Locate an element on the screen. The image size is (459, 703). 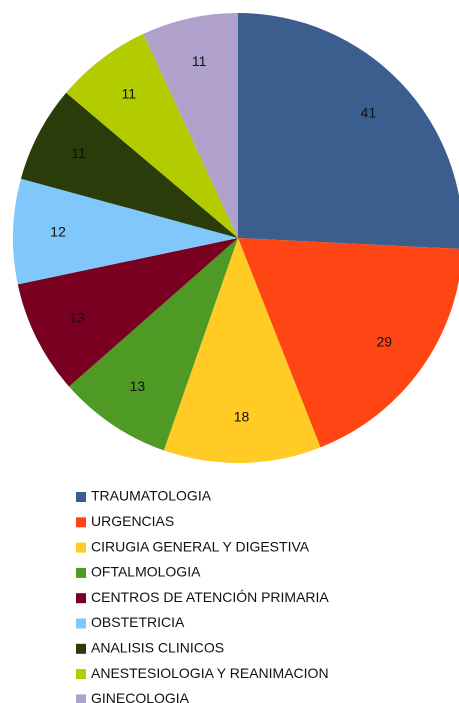
value-label: 12 is located at coordinates (58, 231).